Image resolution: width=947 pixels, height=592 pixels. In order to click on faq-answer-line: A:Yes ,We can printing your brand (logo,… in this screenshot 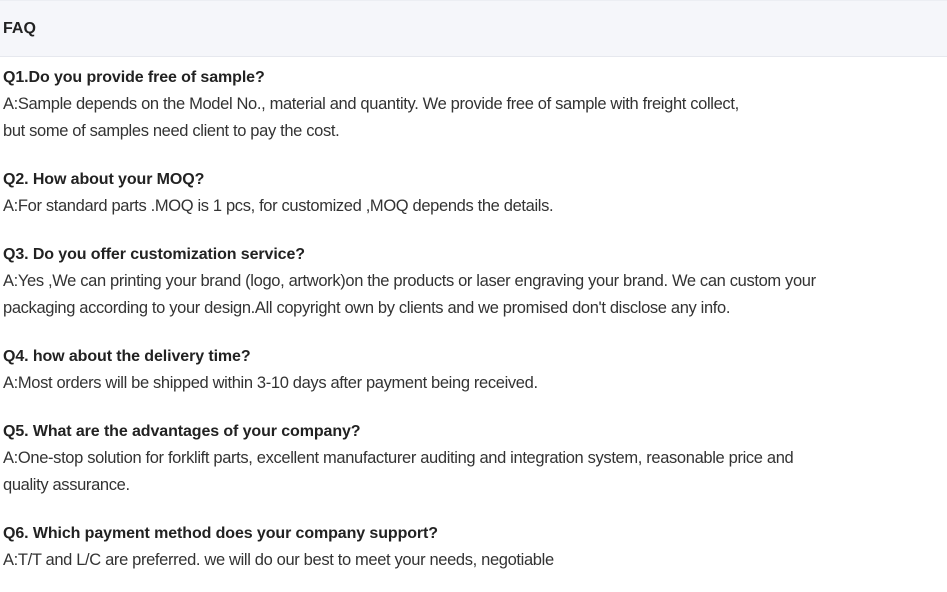, I will do `click(409, 281)`.